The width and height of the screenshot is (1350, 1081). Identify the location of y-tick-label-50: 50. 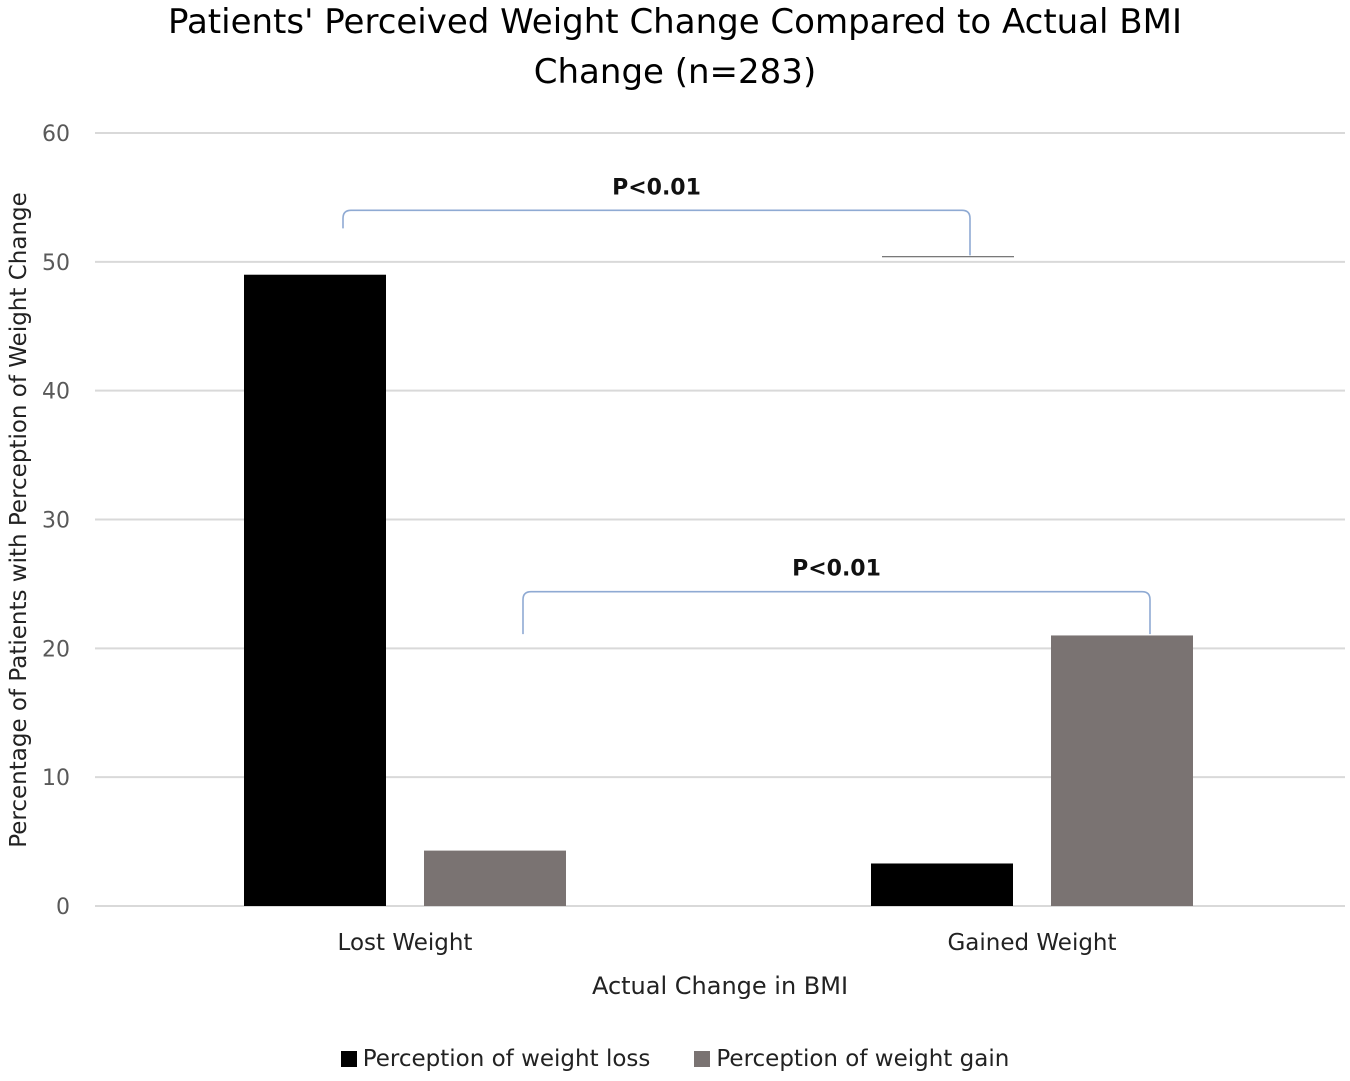
(56, 263).